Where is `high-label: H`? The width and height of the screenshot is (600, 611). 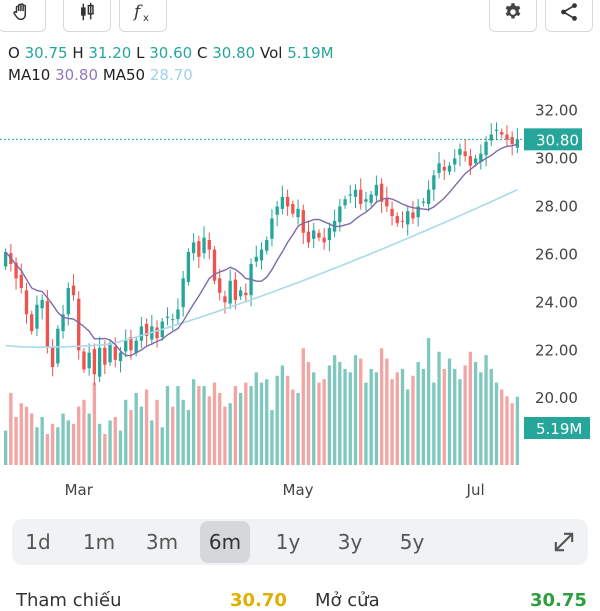 high-label: H is located at coordinates (78, 53).